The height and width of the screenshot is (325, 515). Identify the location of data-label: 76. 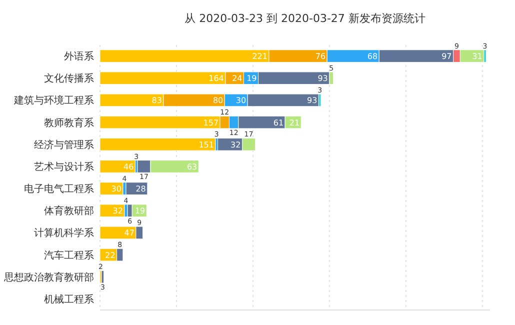
(320, 57).